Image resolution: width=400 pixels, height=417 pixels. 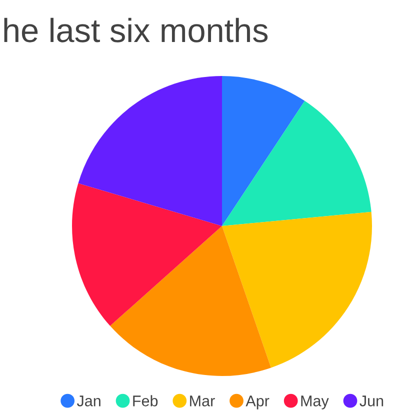 I want to click on legend-label: Jan, so click(x=88, y=401).